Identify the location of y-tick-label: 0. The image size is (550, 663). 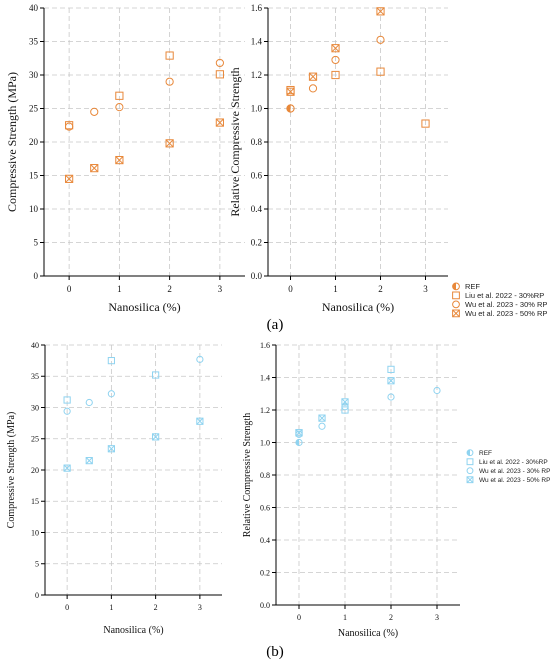
(36, 276).